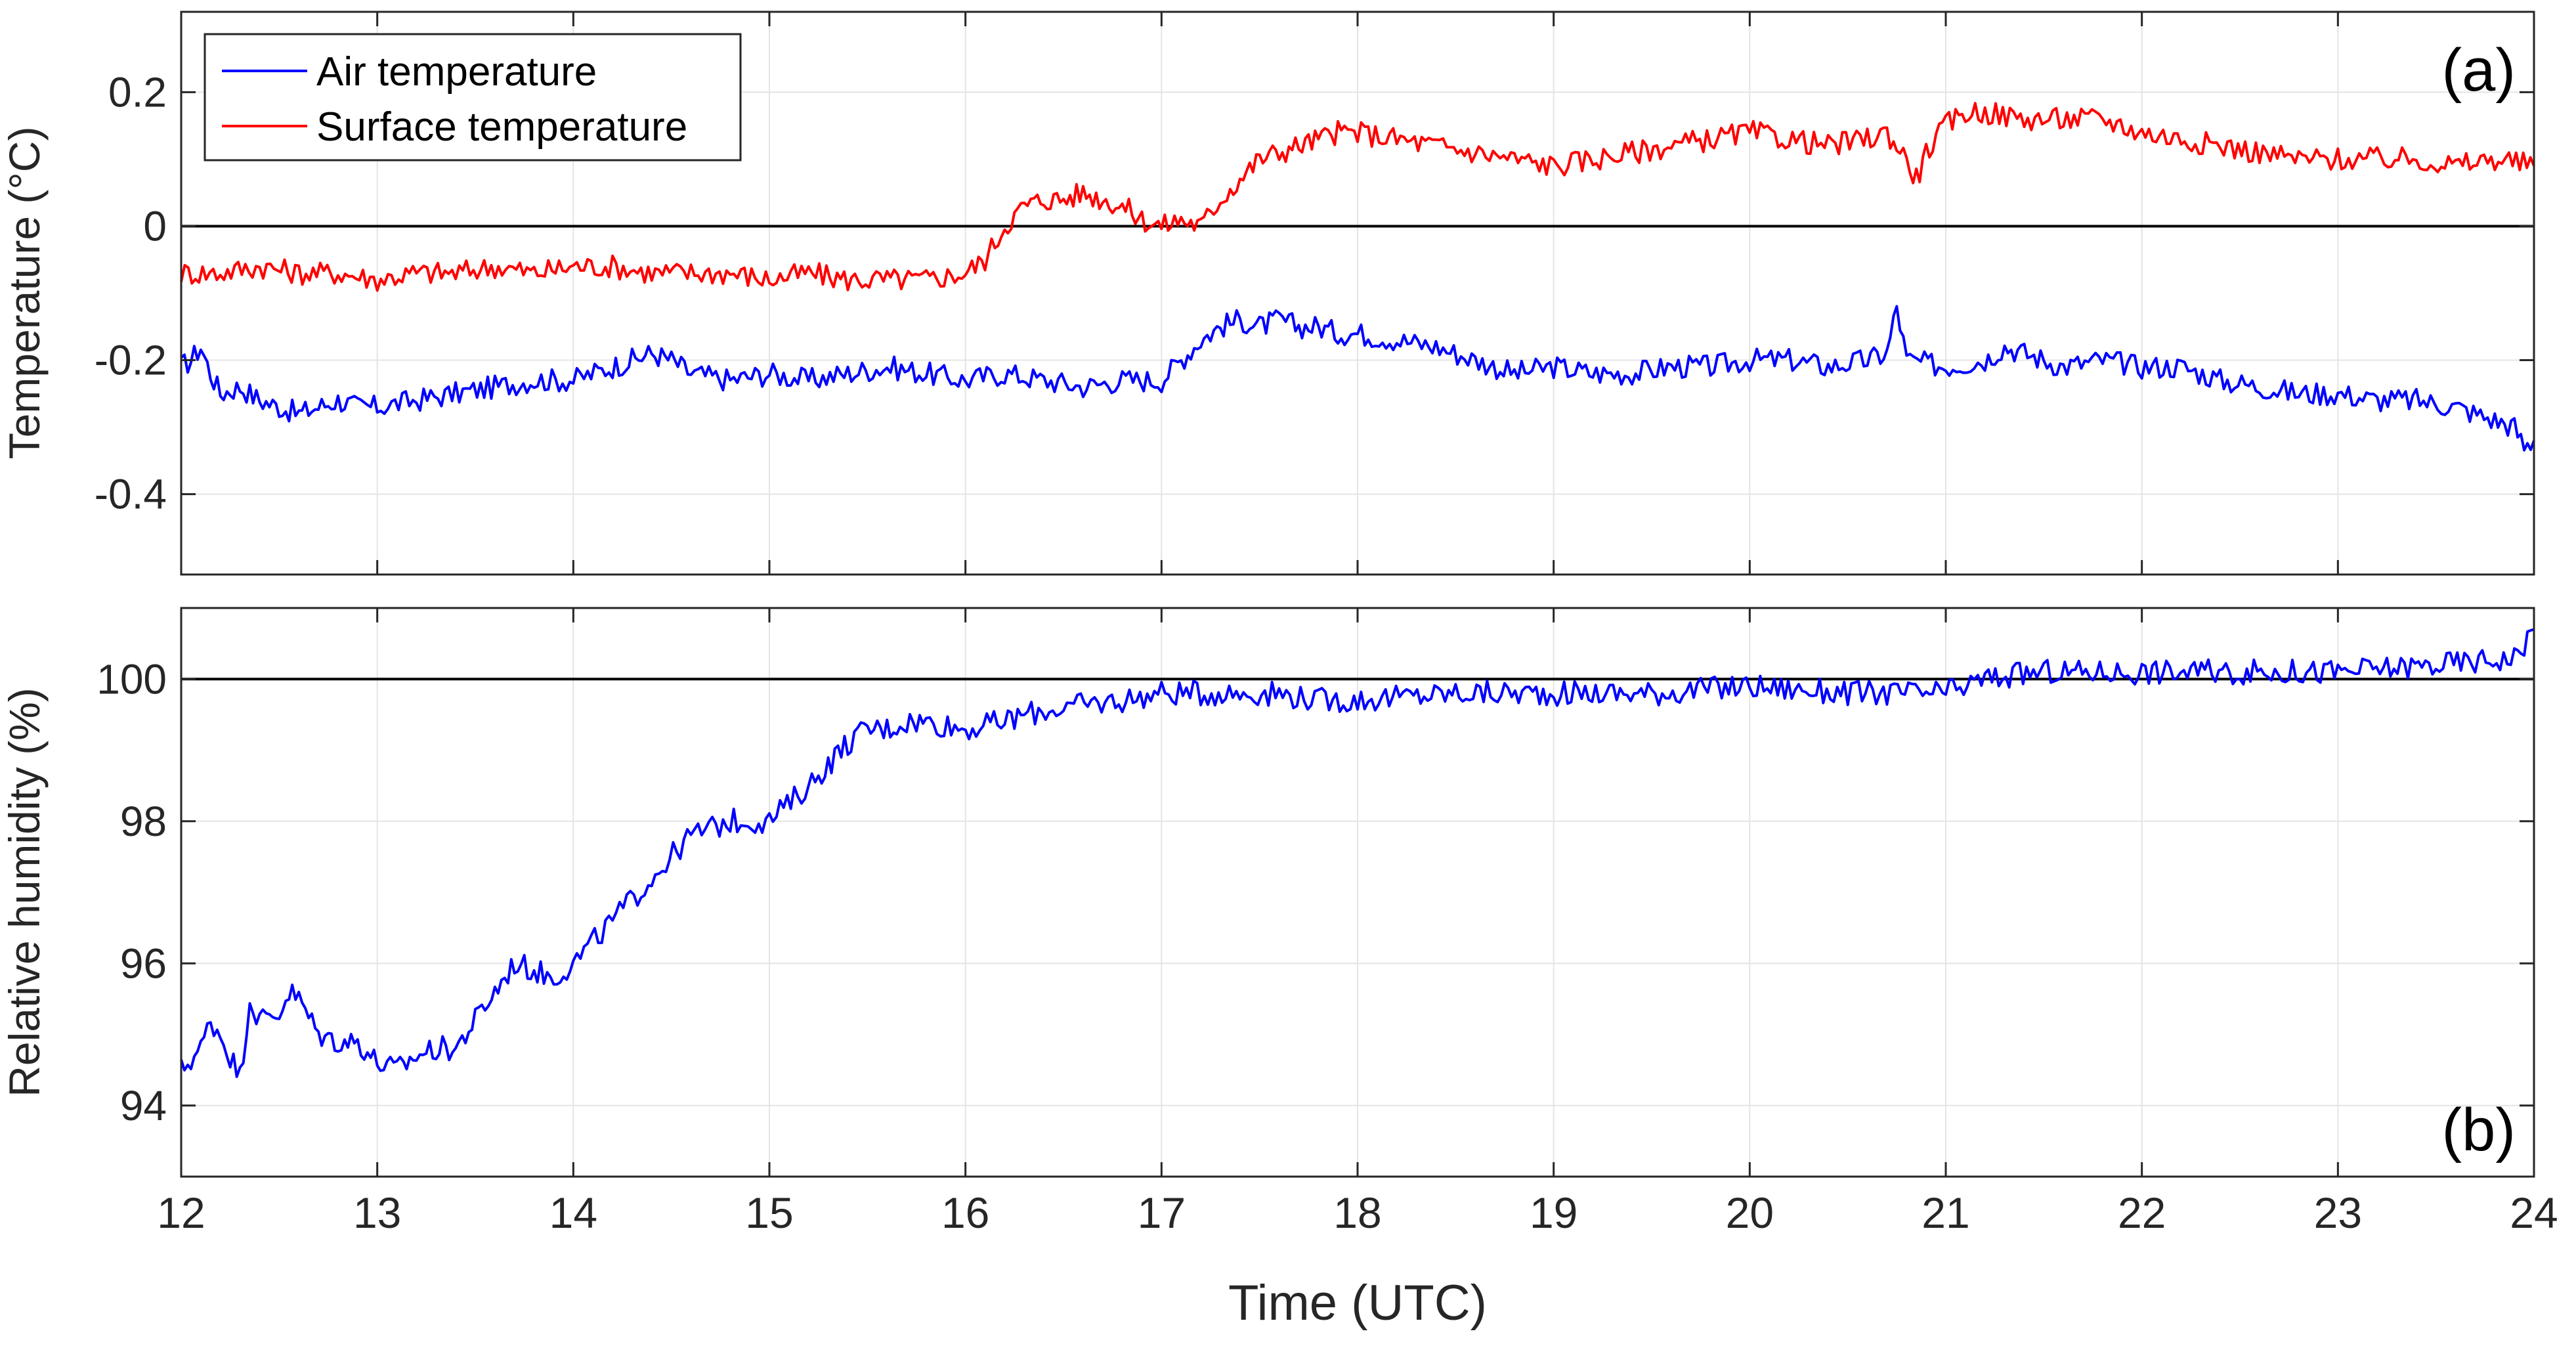  Describe the element at coordinates (1554, 1212) in the screenshot. I see `x-tick-label: 19` at that location.